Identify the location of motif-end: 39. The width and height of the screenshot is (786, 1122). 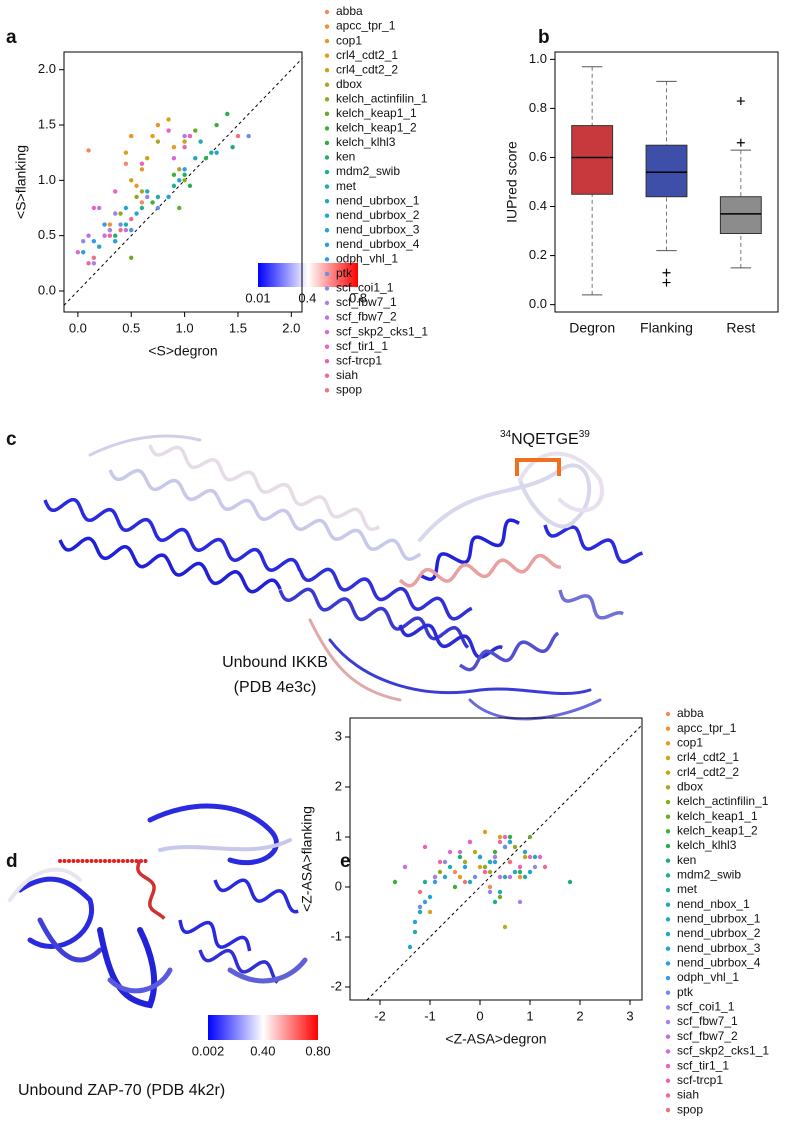
(585, 434).